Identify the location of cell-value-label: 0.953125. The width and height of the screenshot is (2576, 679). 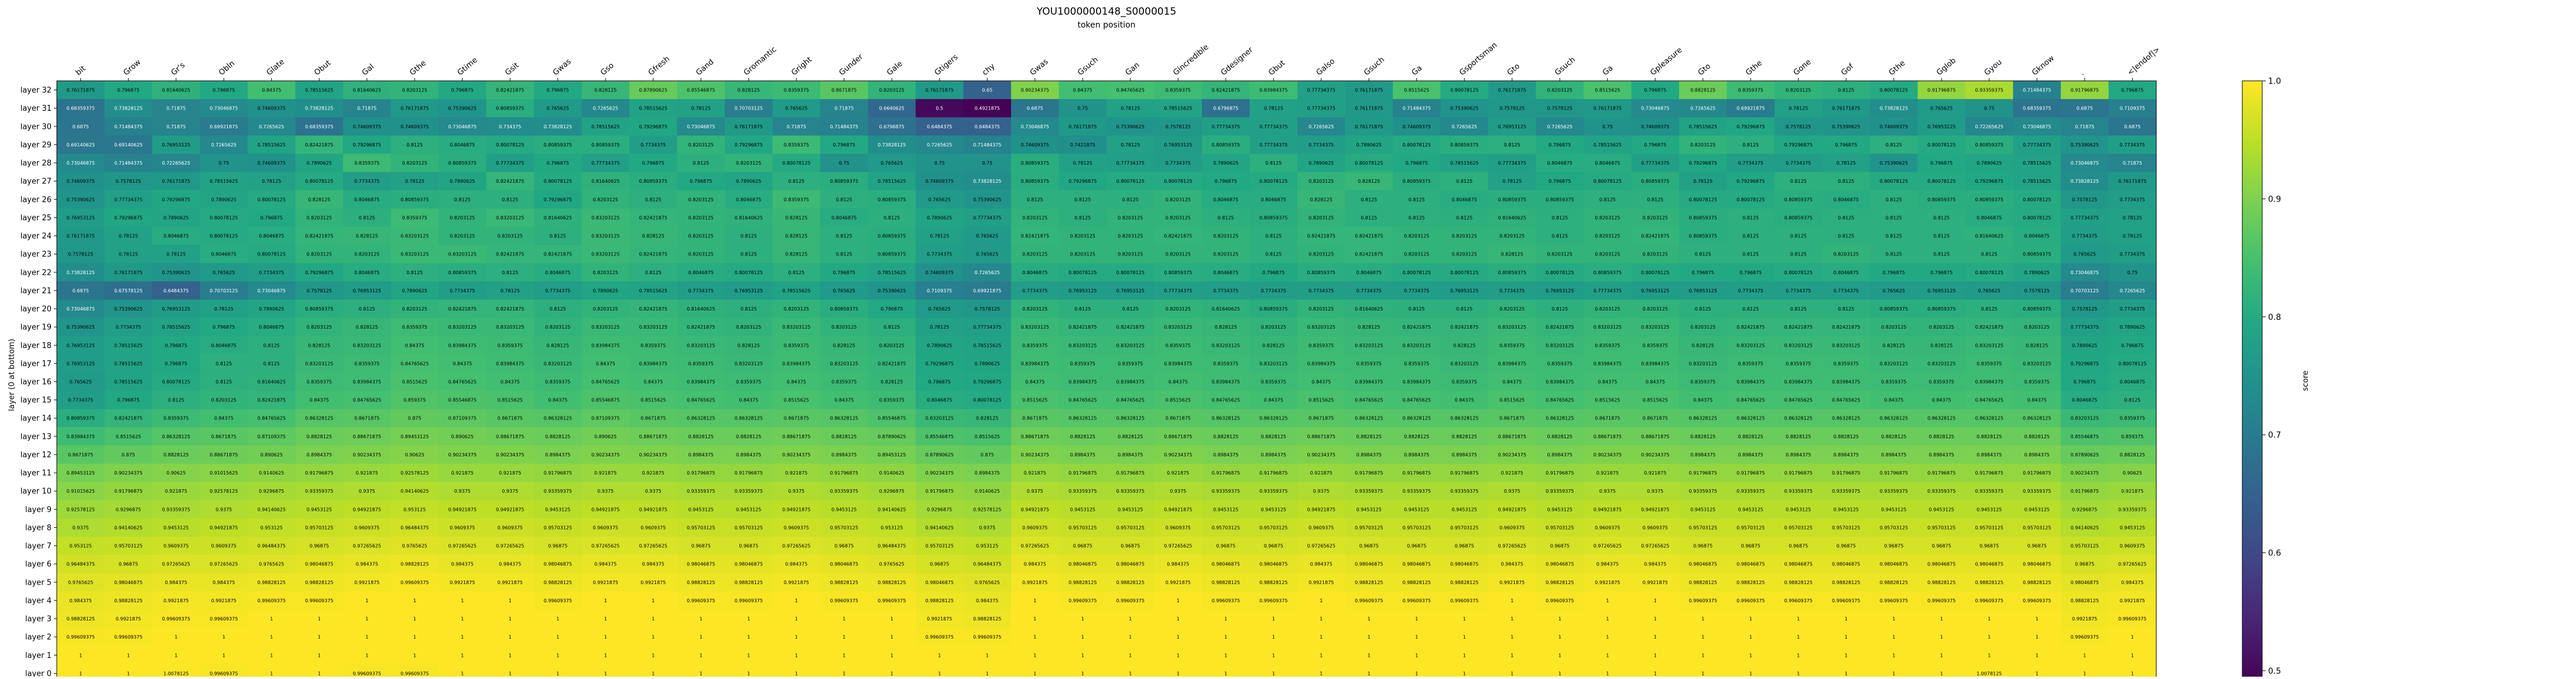
(81, 546).